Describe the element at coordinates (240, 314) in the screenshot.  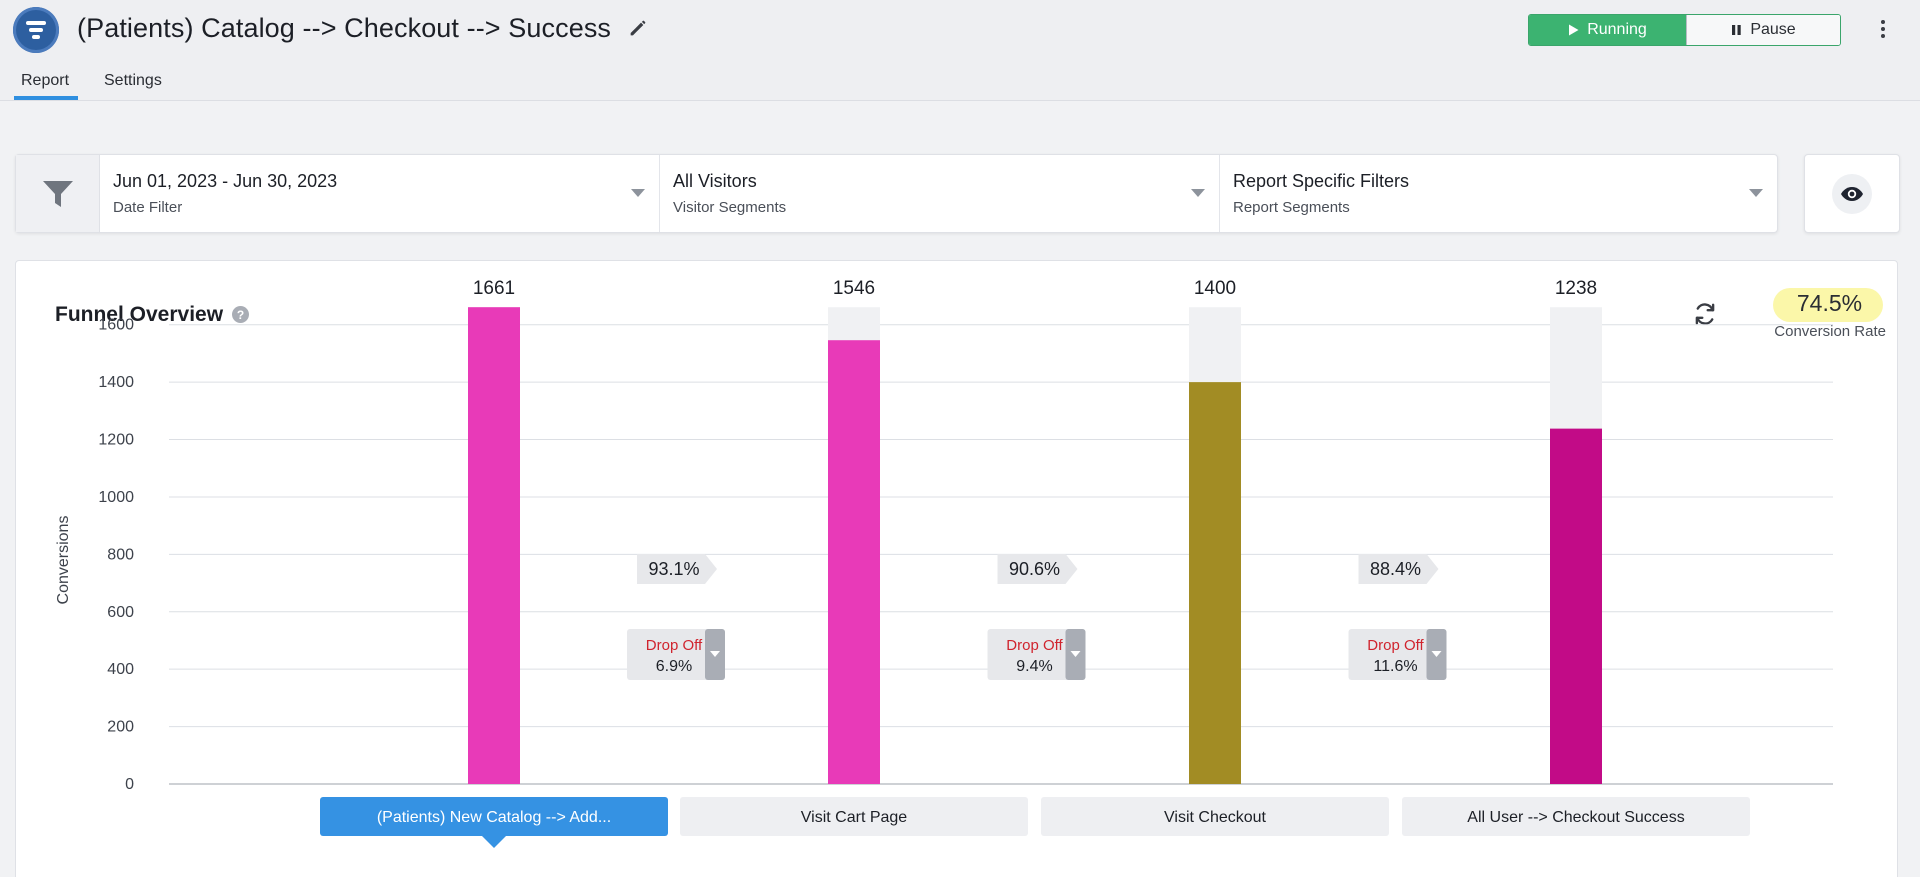
I see `help-icon: ?` at that location.